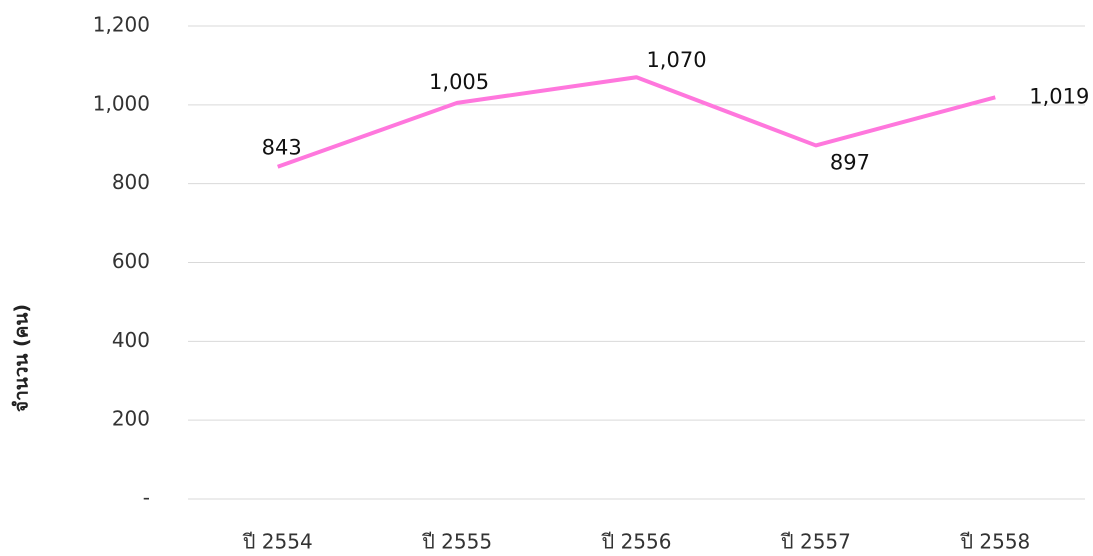  Describe the element at coordinates (131, 419) in the screenshot. I see `y-tick-label: 200` at that location.